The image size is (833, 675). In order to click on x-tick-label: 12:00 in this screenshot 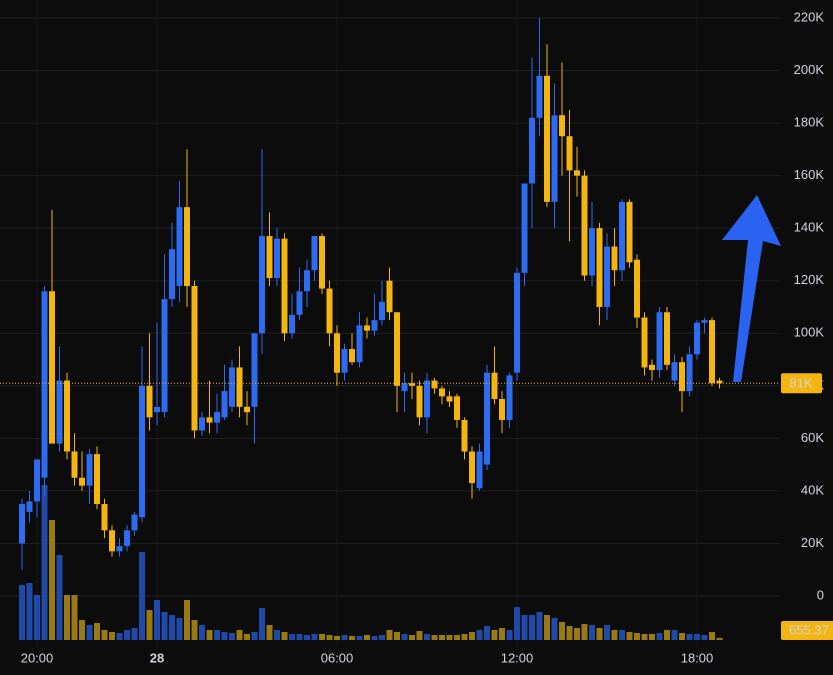, I will do `click(517, 657)`.